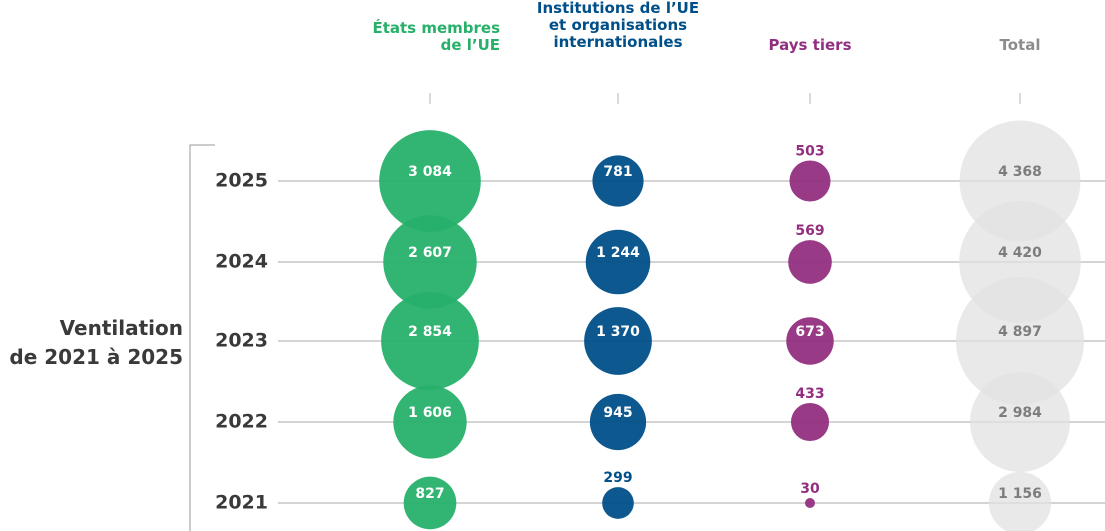 This screenshot has width=1105, height=531. I want to click on year-label: 2022, so click(241, 422).